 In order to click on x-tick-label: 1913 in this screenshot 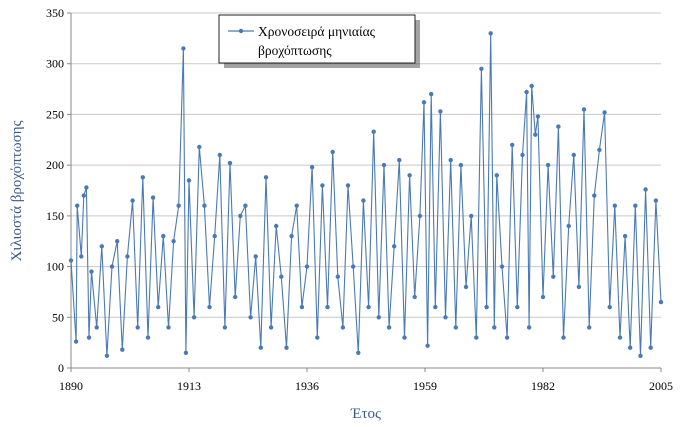, I will do `click(189, 386)`.